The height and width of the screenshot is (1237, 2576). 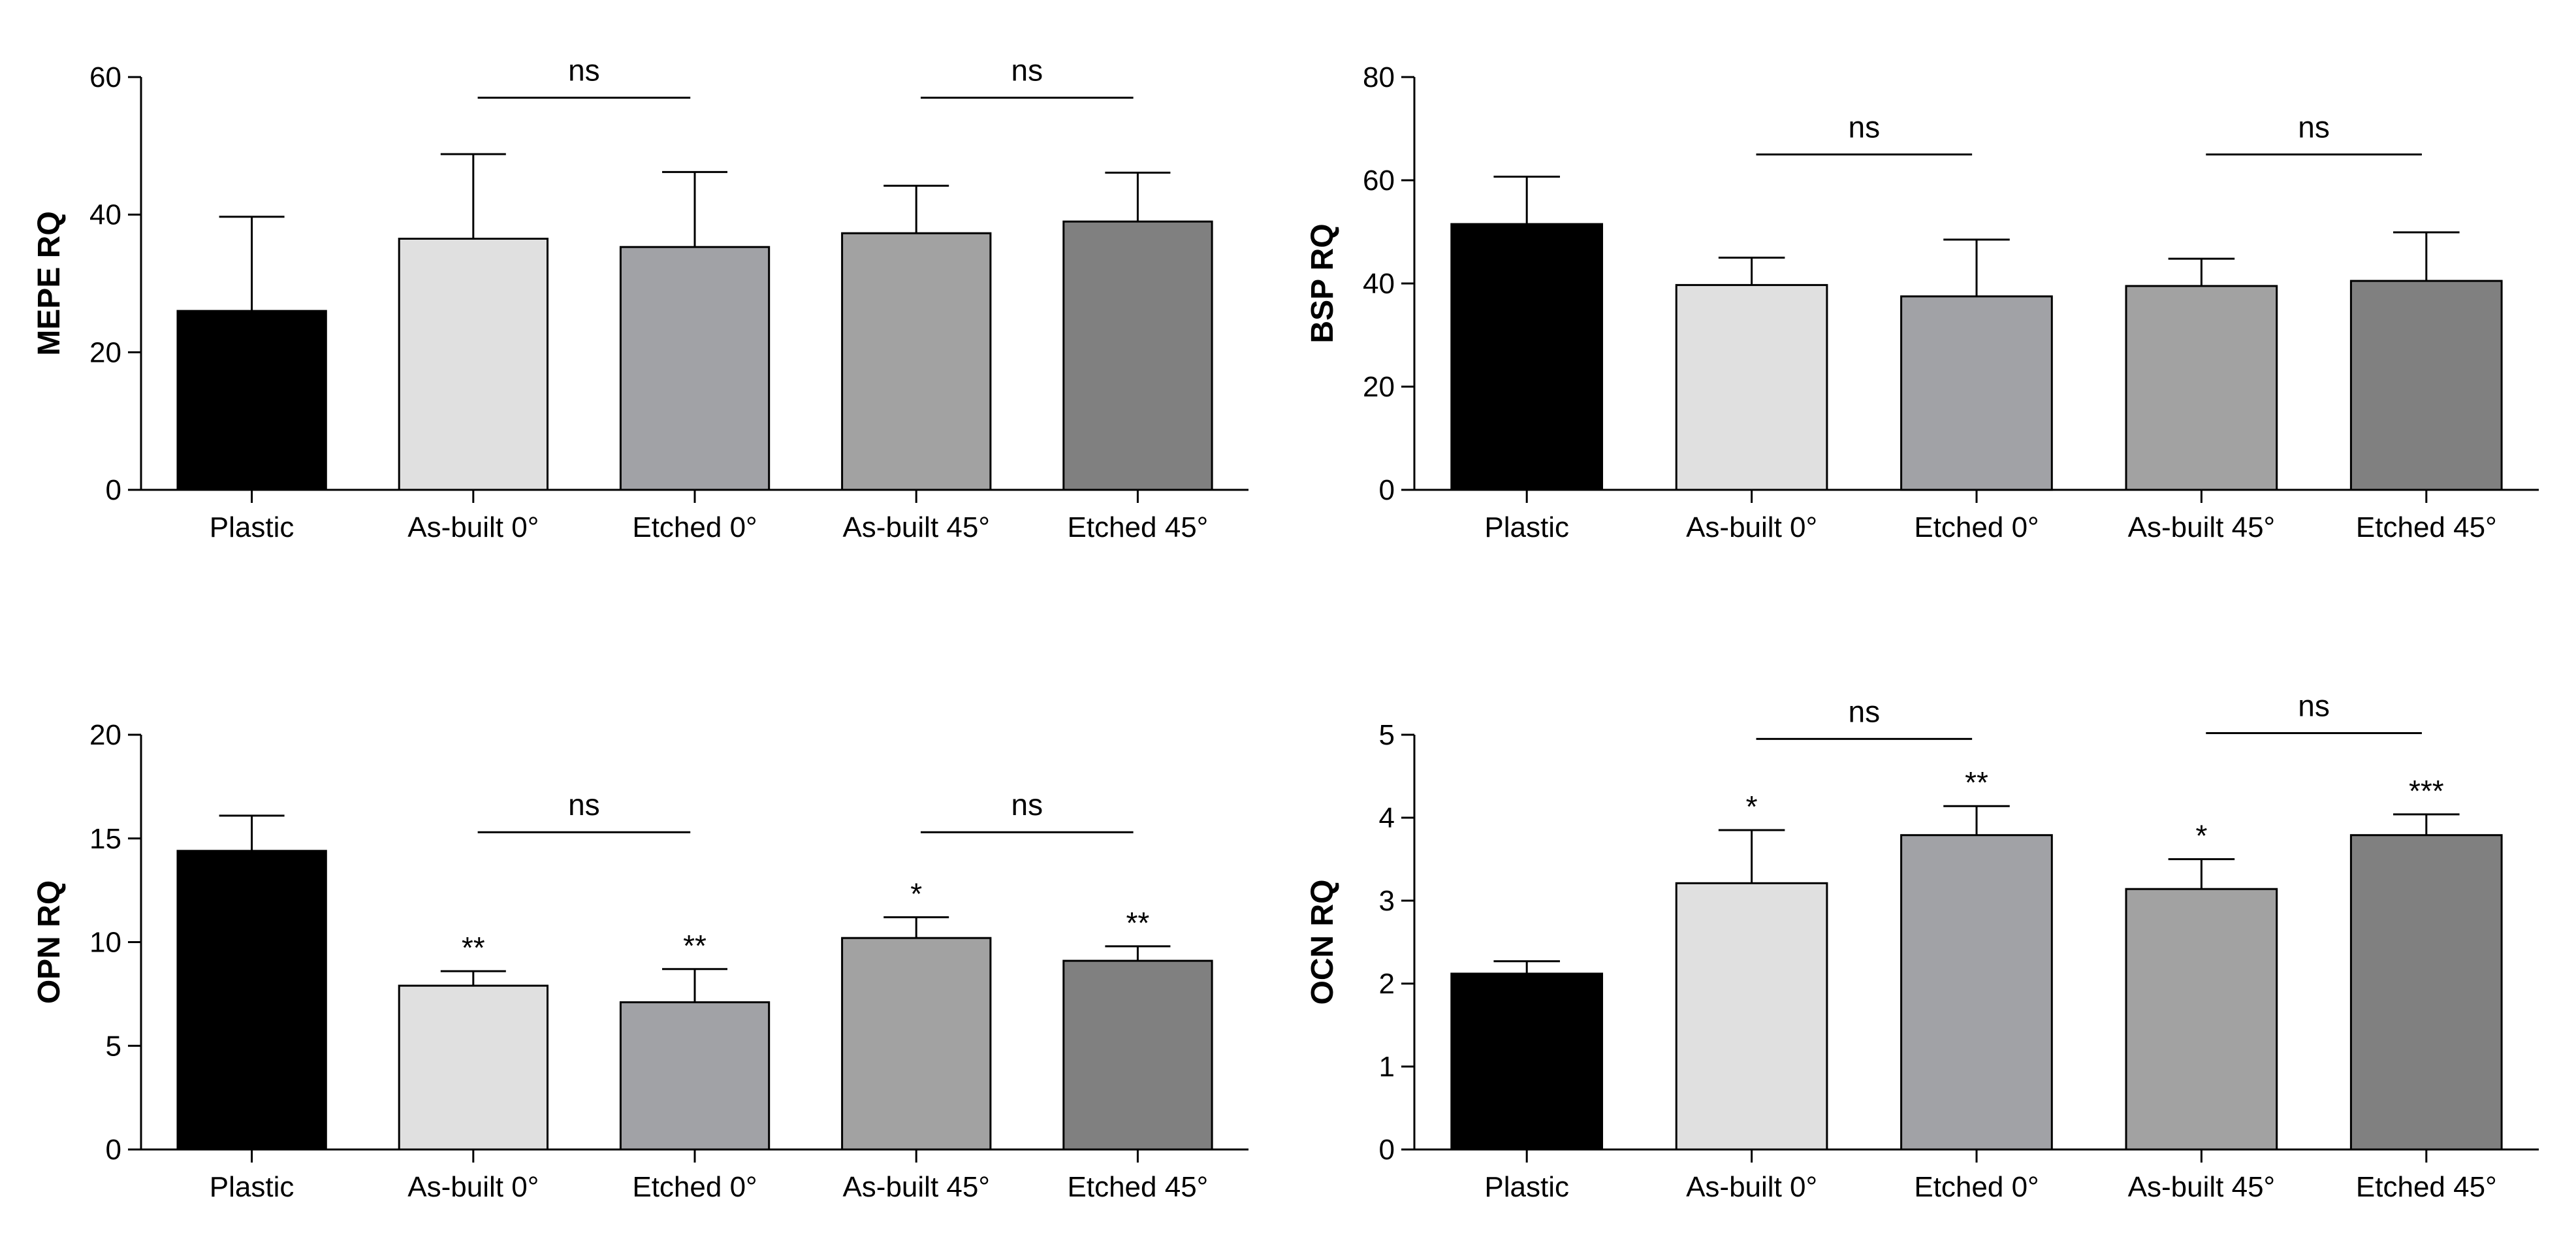 I want to click on y-axis-title: OPN RQ, so click(x=50, y=942).